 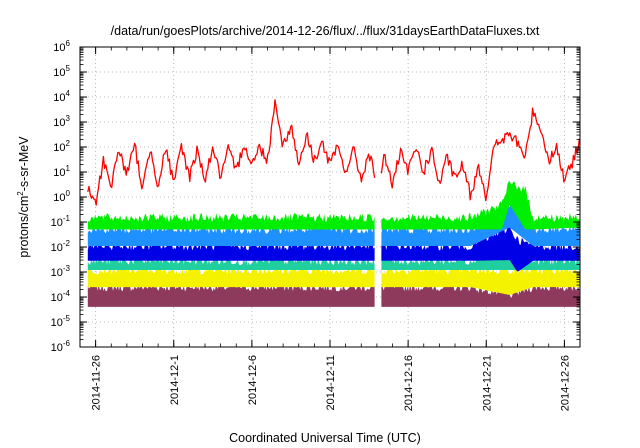 I want to click on y-tick-label: 10⁻¹, so click(x=61, y=221).